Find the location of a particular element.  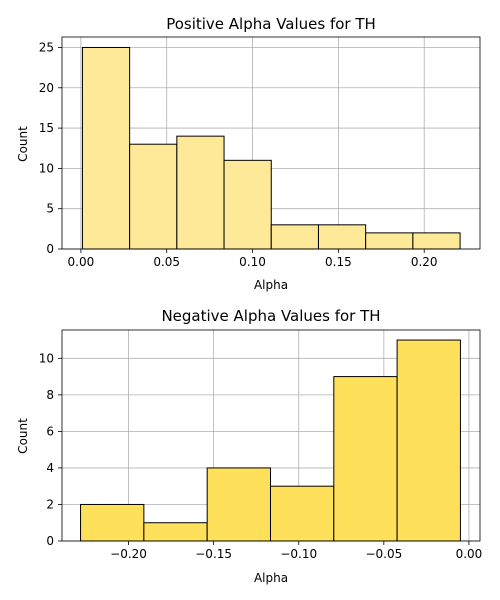

x-ticks: 0.00 0.05 0.10 0.15 0.20 is located at coordinates (253, 259).